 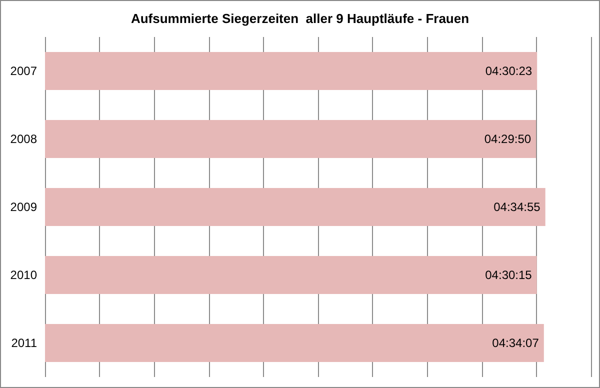 I want to click on data-label: 04:34:55, so click(x=517, y=207).